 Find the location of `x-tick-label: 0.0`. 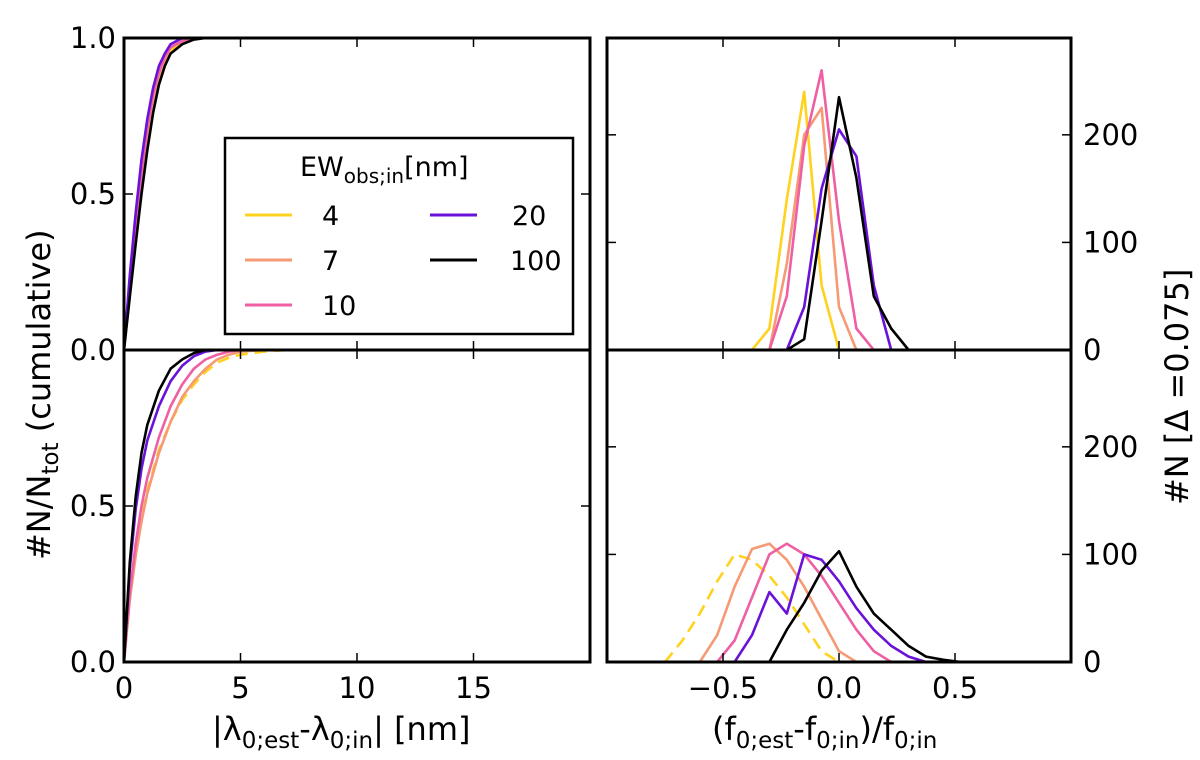

x-tick-label: 0.0 is located at coordinates (839, 688).